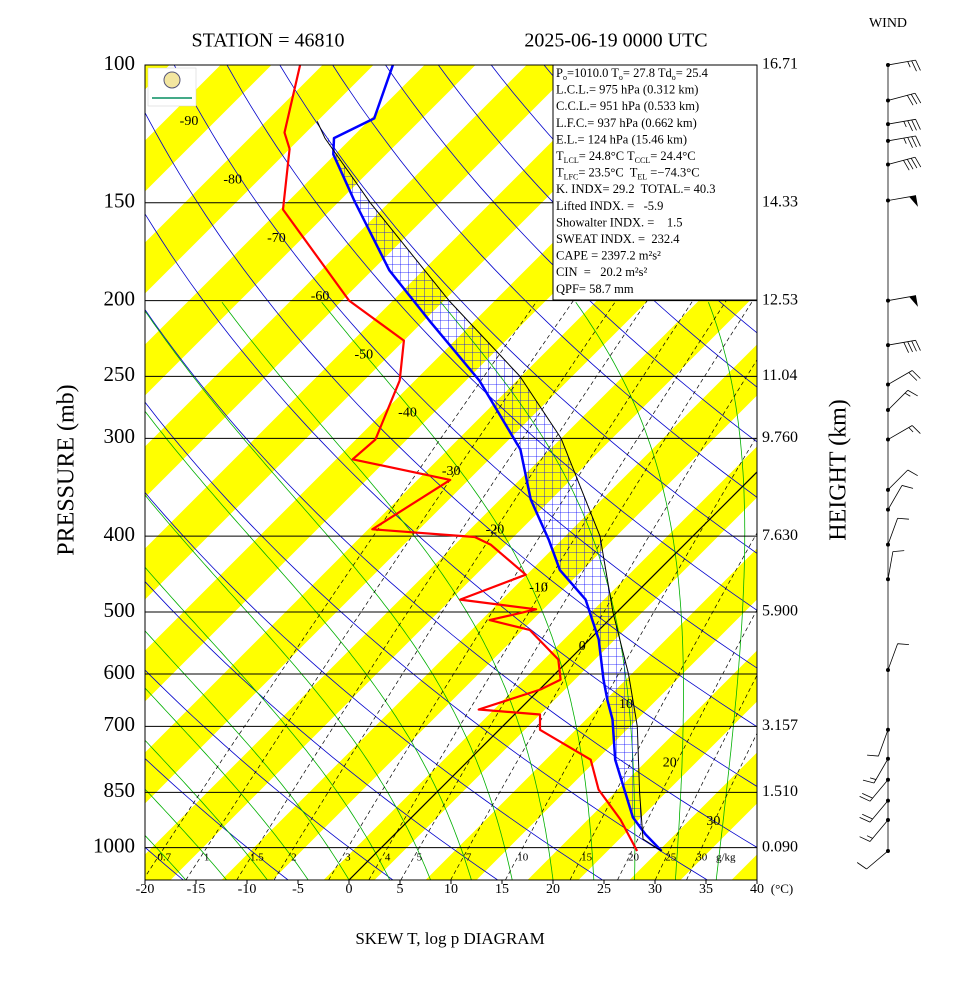  Describe the element at coordinates (276, 238) in the screenshot. I see `isotherm-label: -70` at that location.